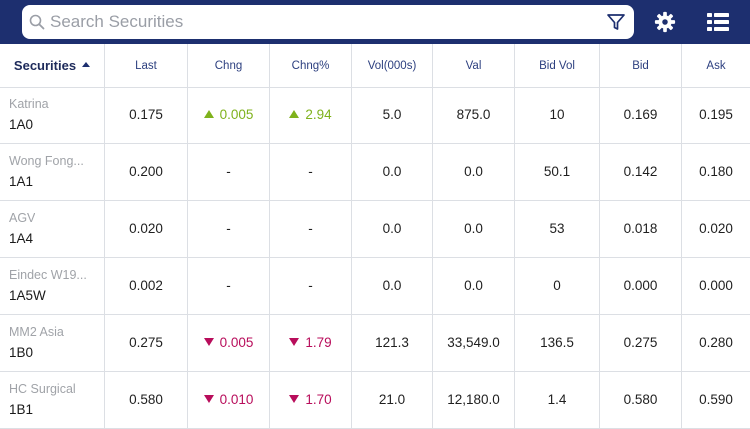 The width and height of the screenshot is (750, 429). Describe the element at coordinates (310, 400) in the screenshot. I see `chng-pct-cell: 1.70` at that location.